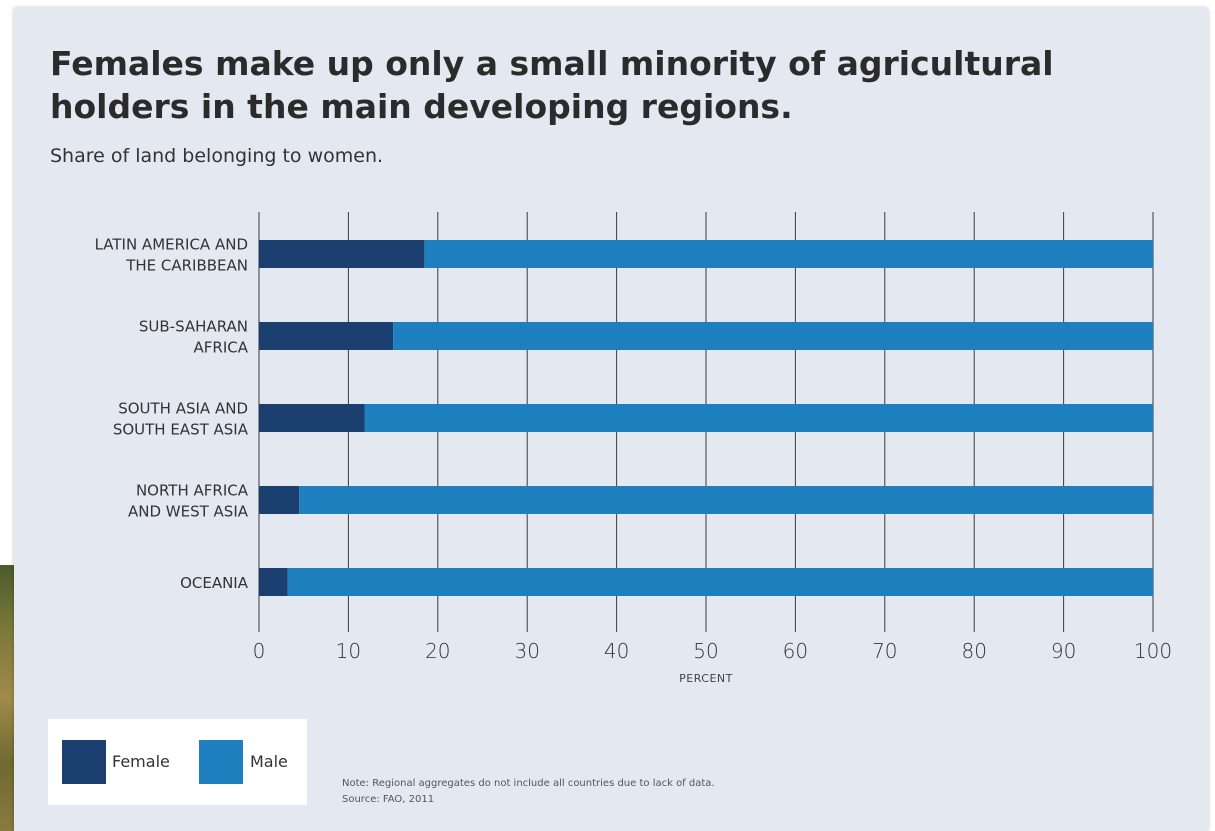 The image size is (1215, 831). Describe the element at coordinates (973, 651) in the screenshot. I see `x-tick-label: 80` at that location.